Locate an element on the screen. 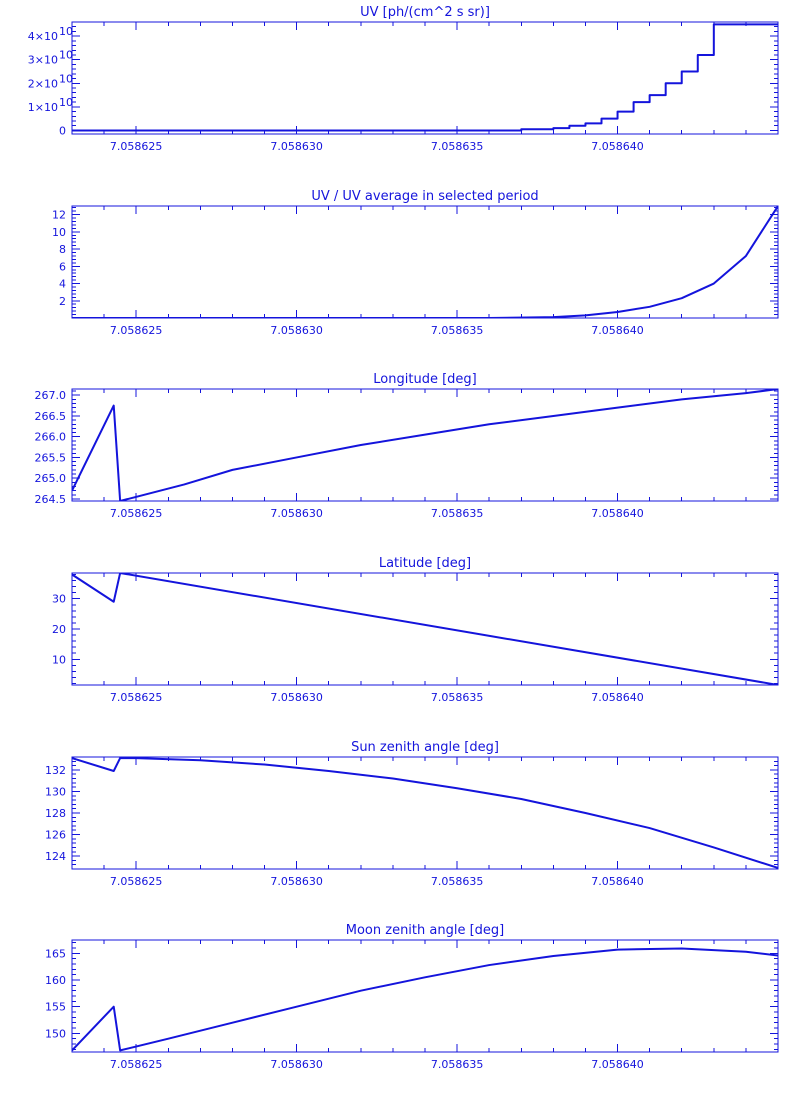 Image resolution: width=800 pixels, height=1100 pixels. y-tick-label: 8 is located at coordinates (62, 249).